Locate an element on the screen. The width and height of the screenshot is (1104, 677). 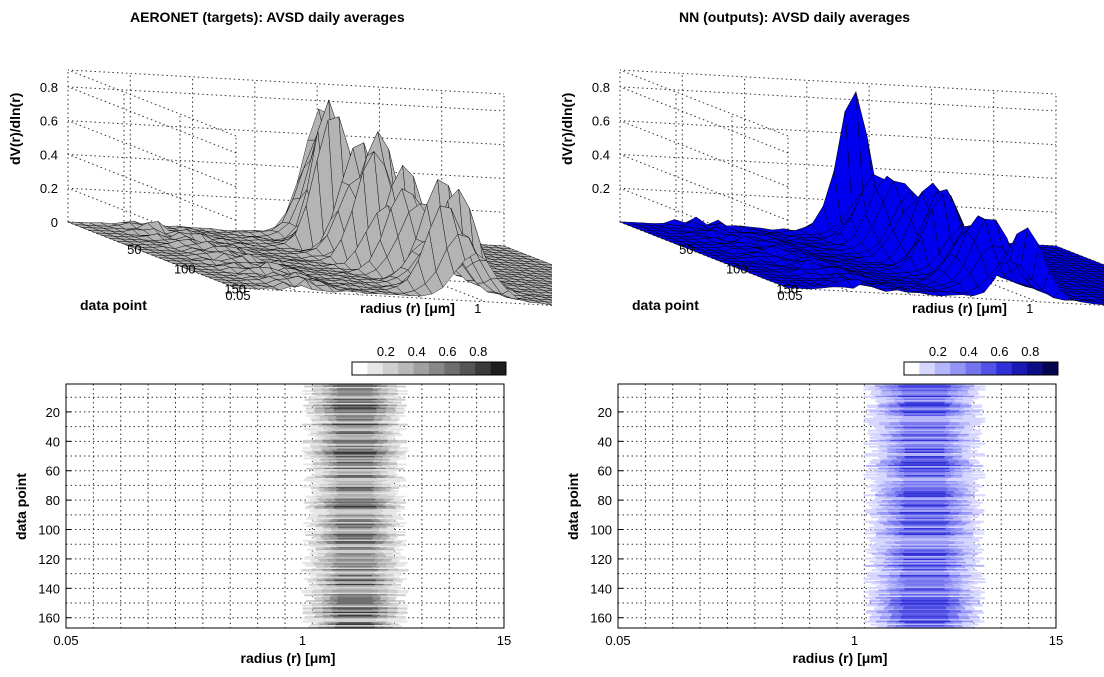
y-tick-label: 160 is located at coordinates (601, 618).